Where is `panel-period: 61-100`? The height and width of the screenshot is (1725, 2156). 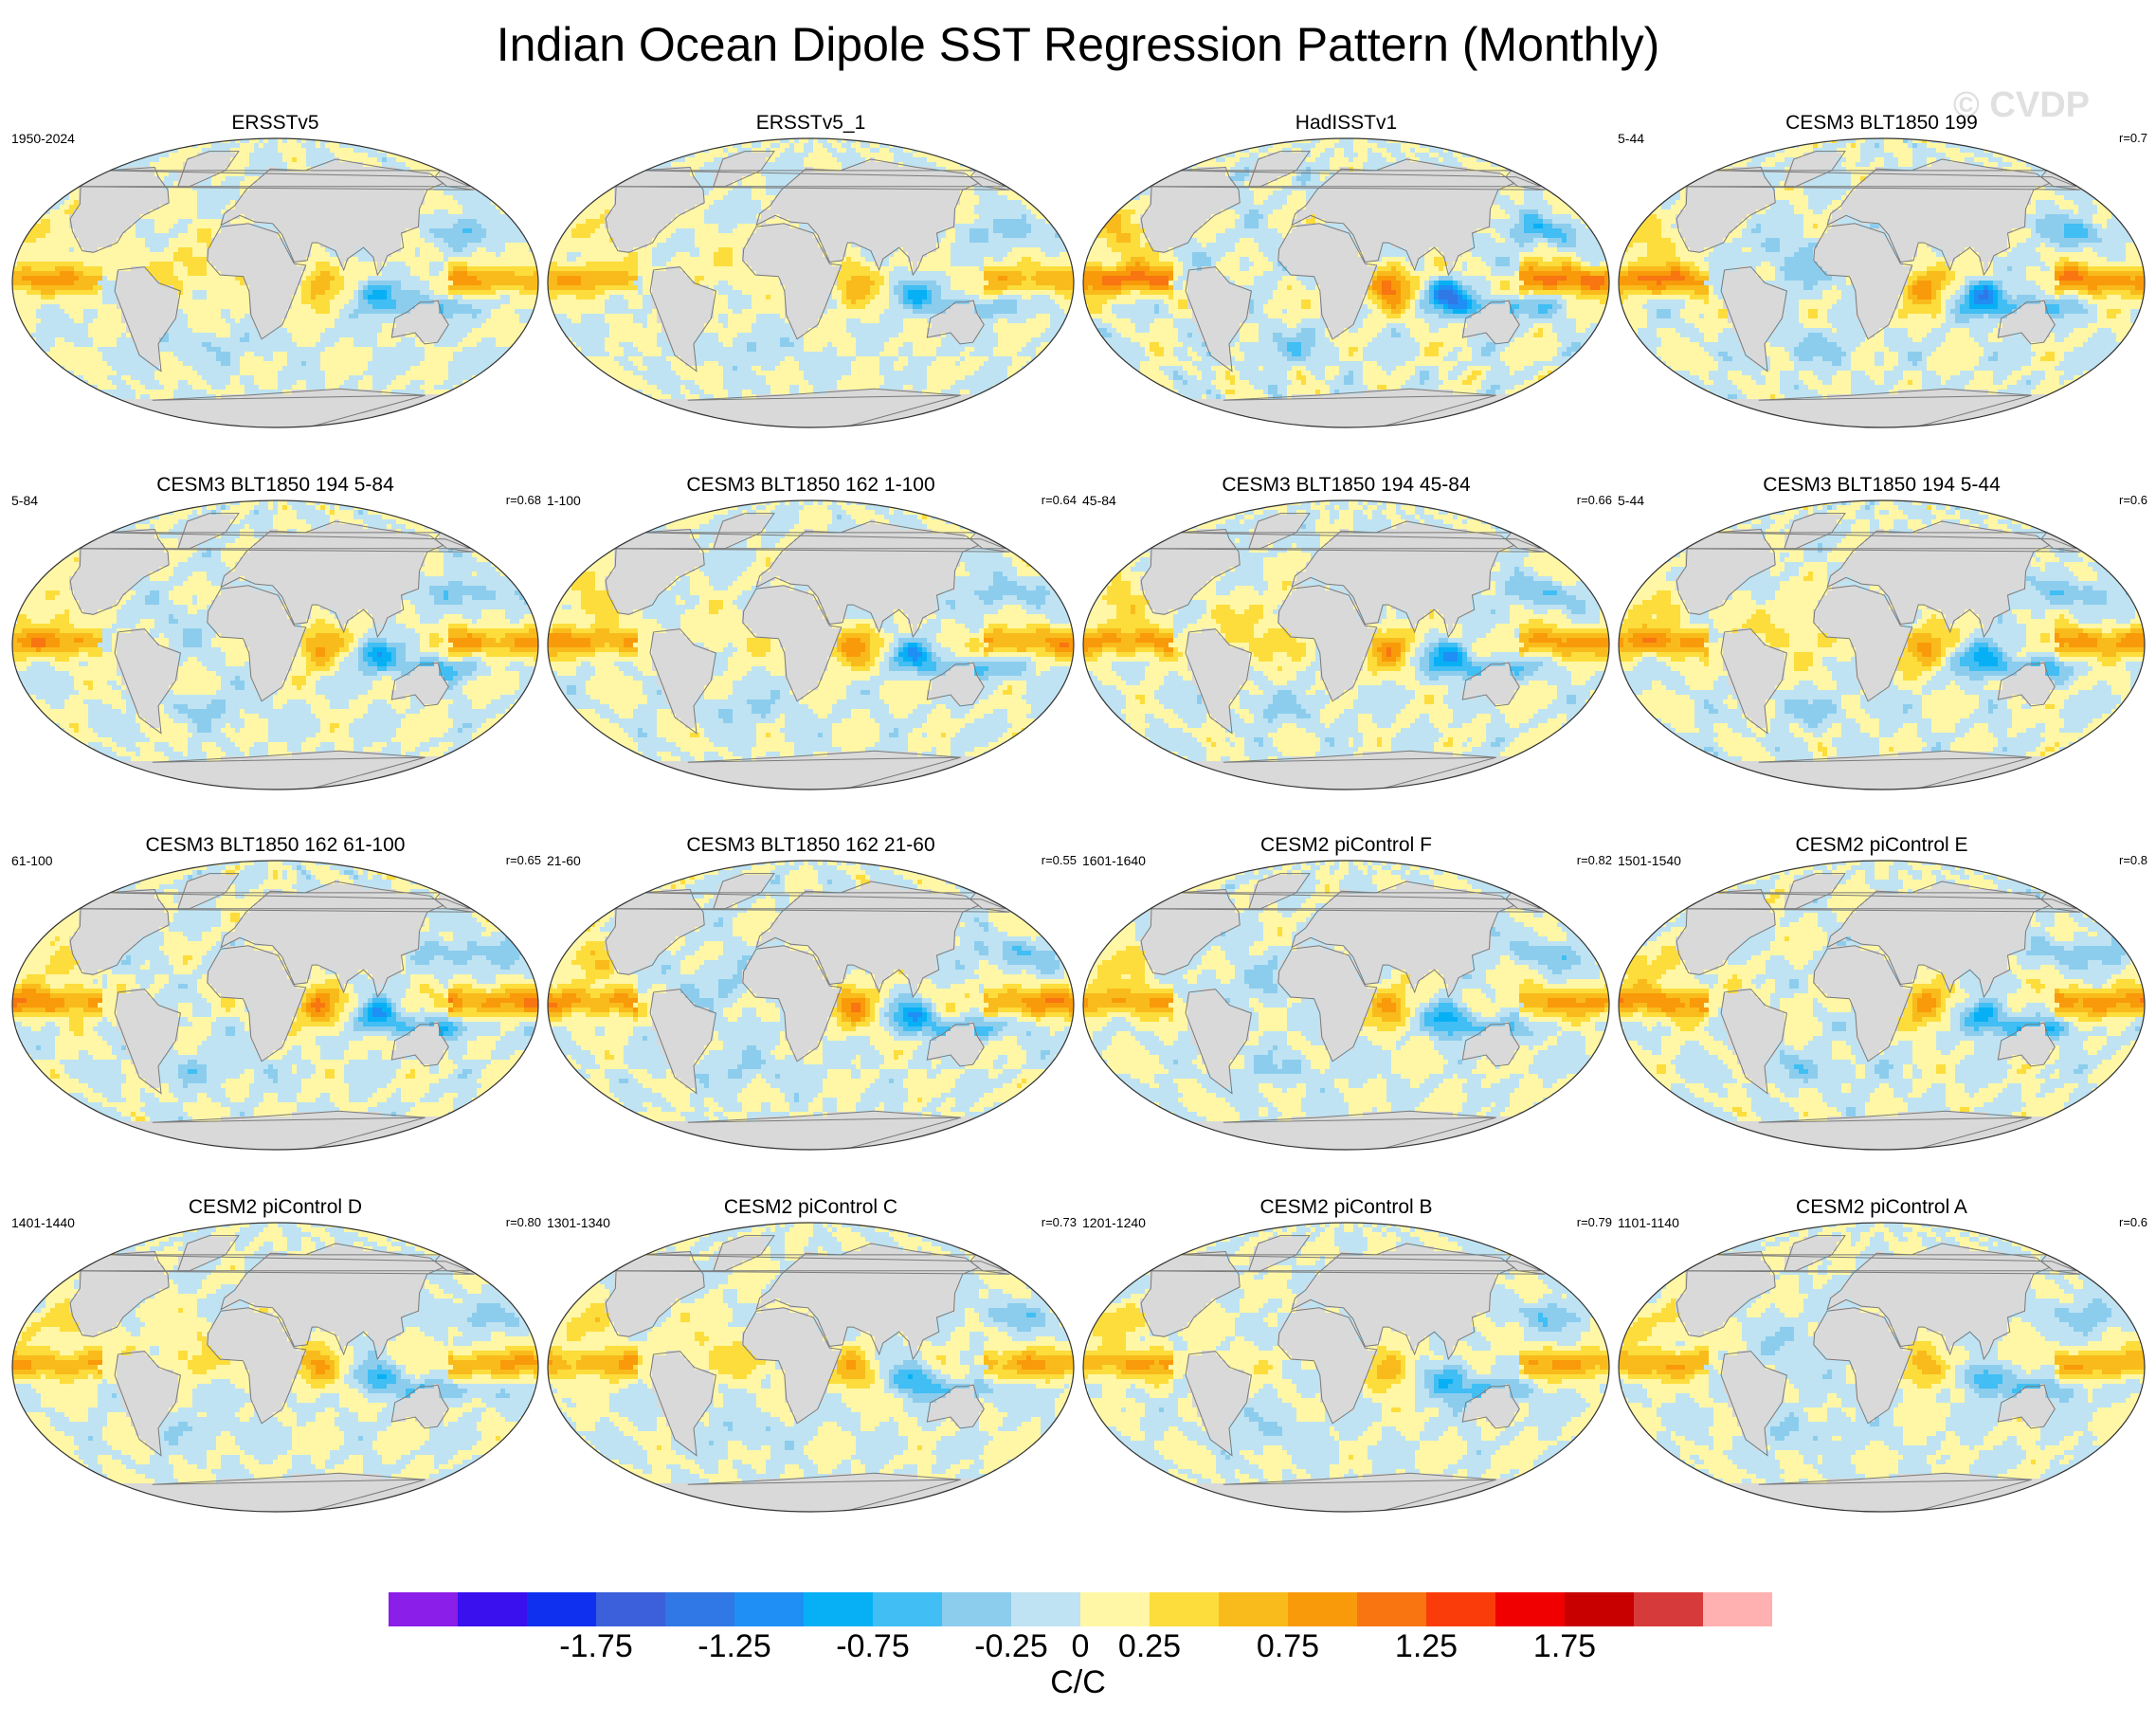
panel-period: 61-100 is located at coordinates (32, 860).